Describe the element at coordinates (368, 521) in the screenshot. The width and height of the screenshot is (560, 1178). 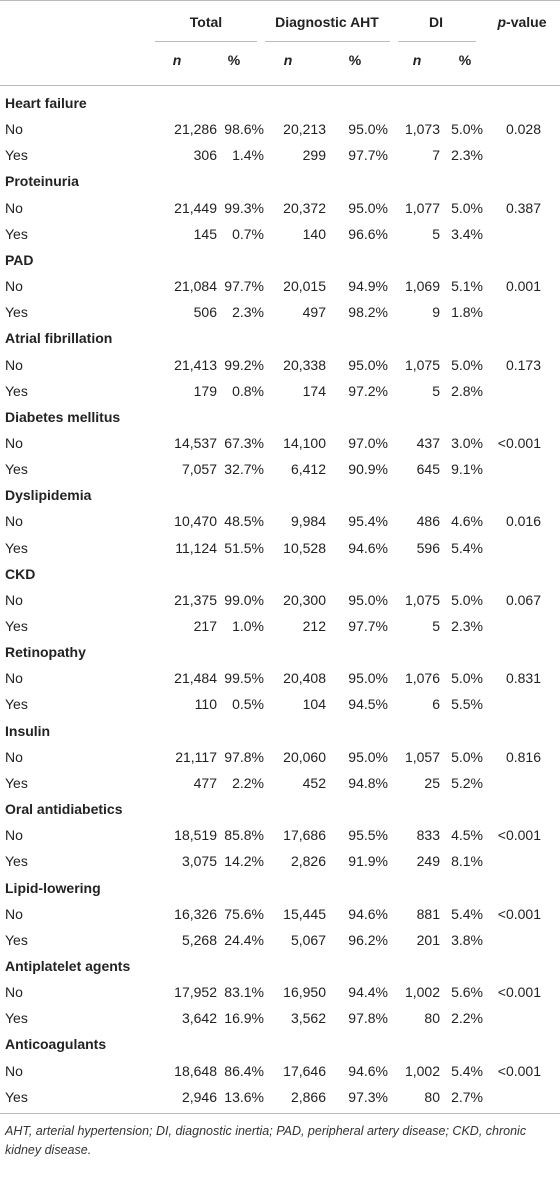
I see `cell: 95.4%` at that location.